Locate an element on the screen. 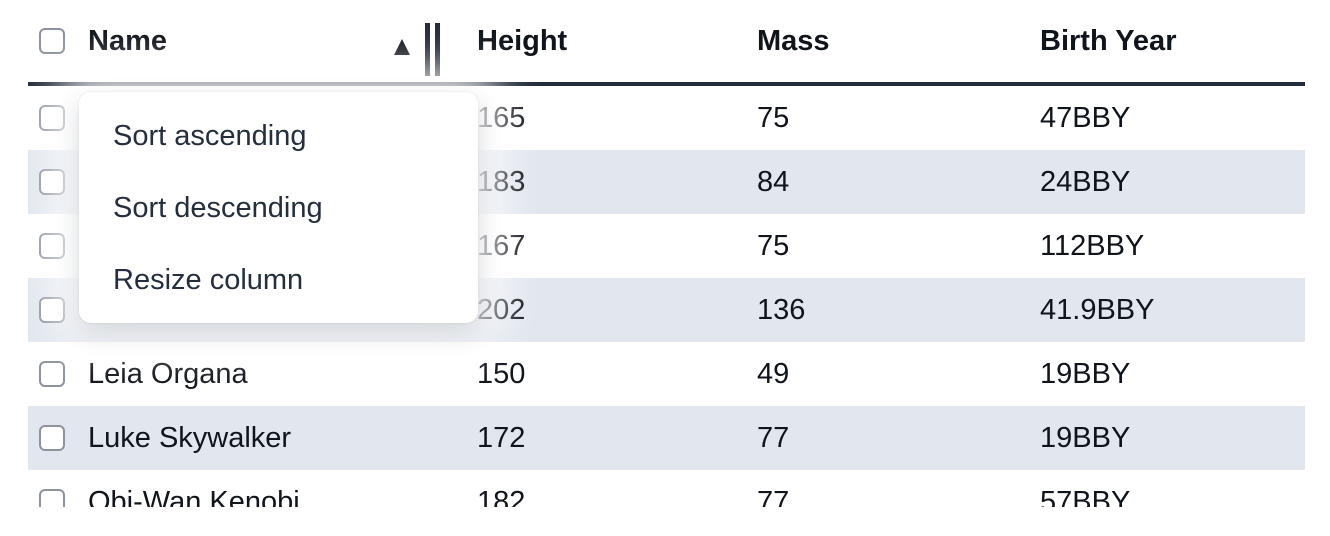 The width and height of the screenshot is (1330, 536). table-row: 167 75 112BBY is located at coordinates (666, 246).